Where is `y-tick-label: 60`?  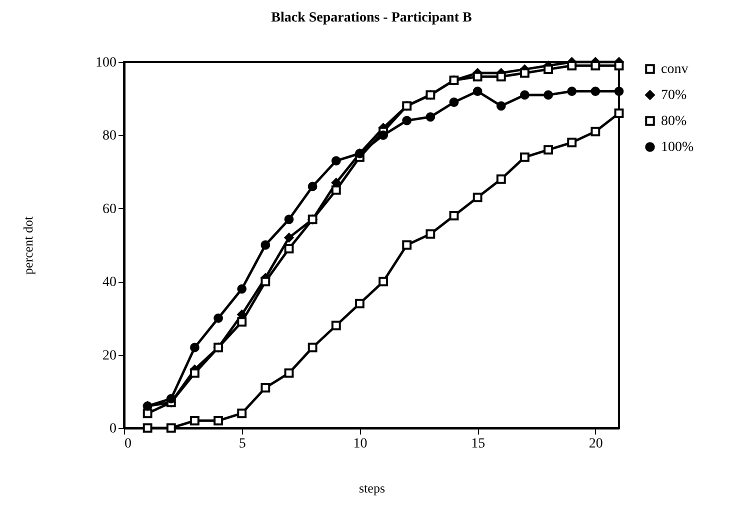 y-tick-label: 60 is located at coordinates (109, 209).